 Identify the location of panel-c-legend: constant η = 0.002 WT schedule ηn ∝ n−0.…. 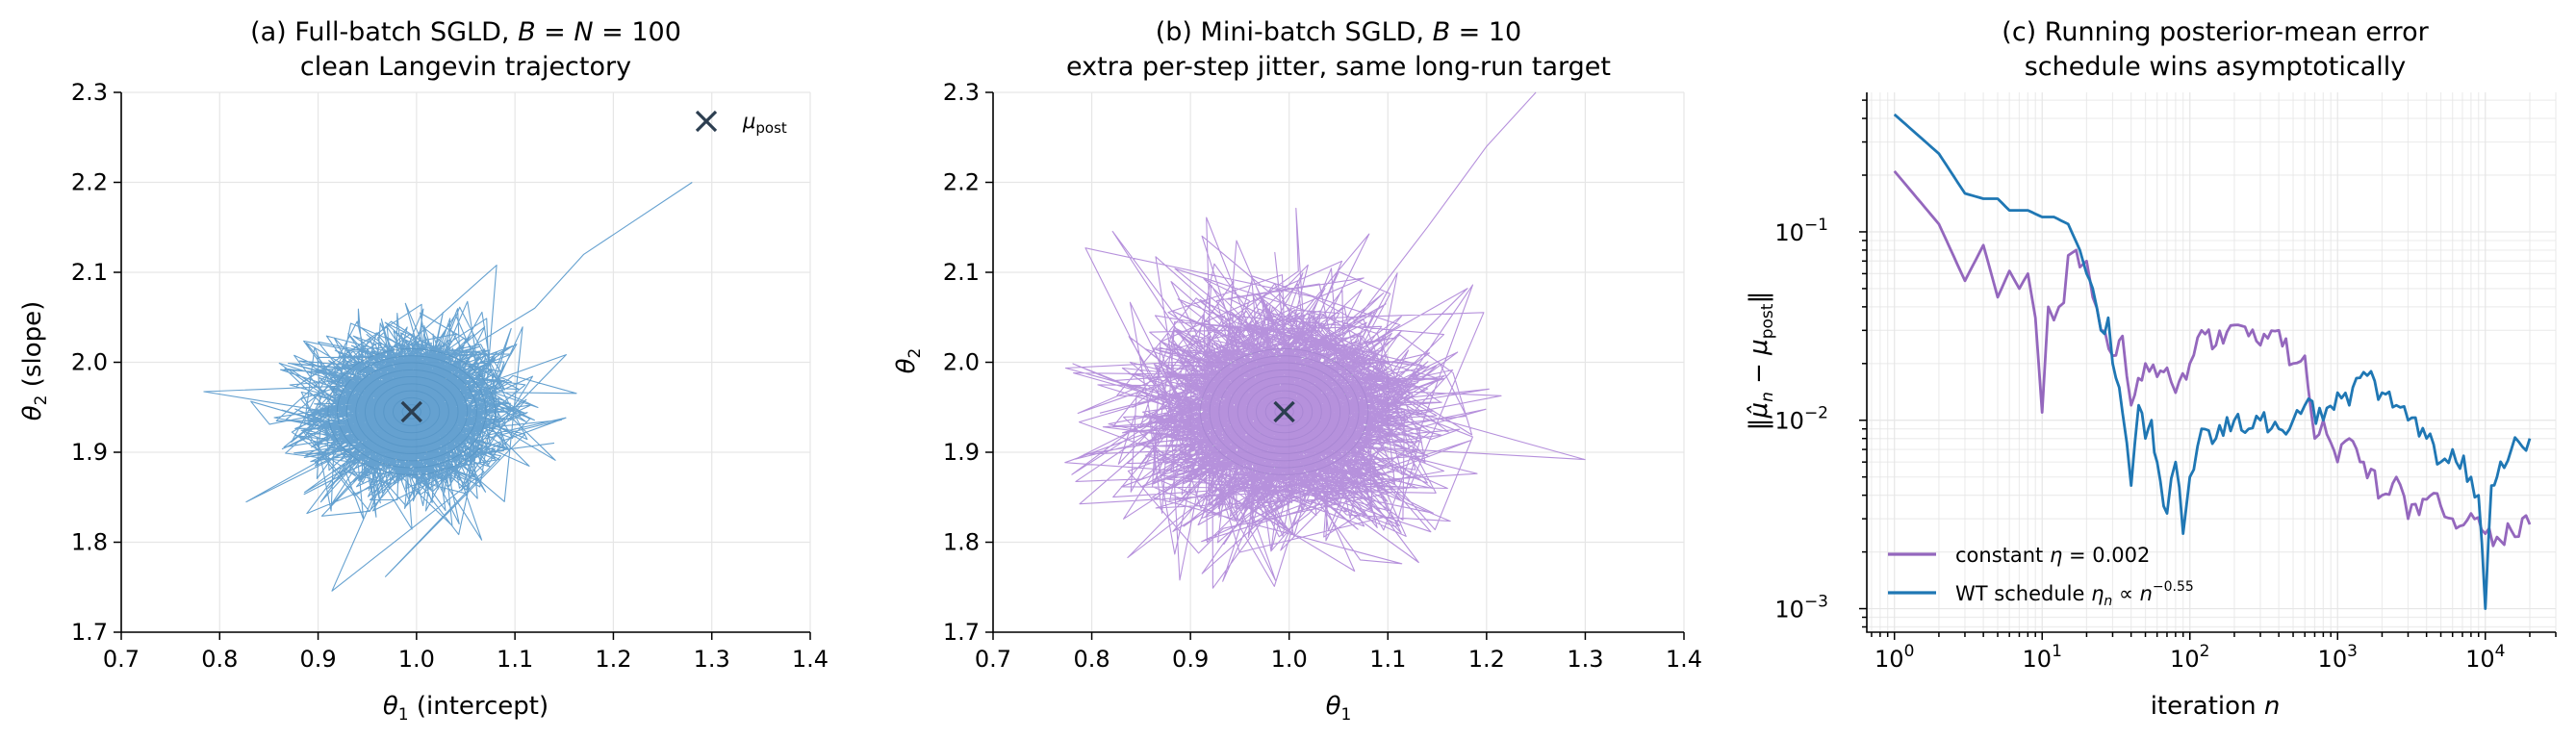
(2041, 576).